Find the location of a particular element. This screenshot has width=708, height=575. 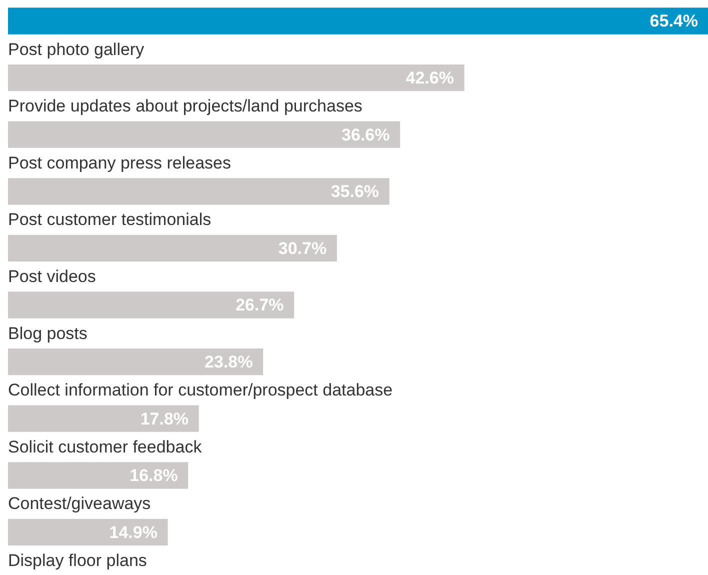

y-tick-label: Contest/giveaways is located at coordinates (79, 504).